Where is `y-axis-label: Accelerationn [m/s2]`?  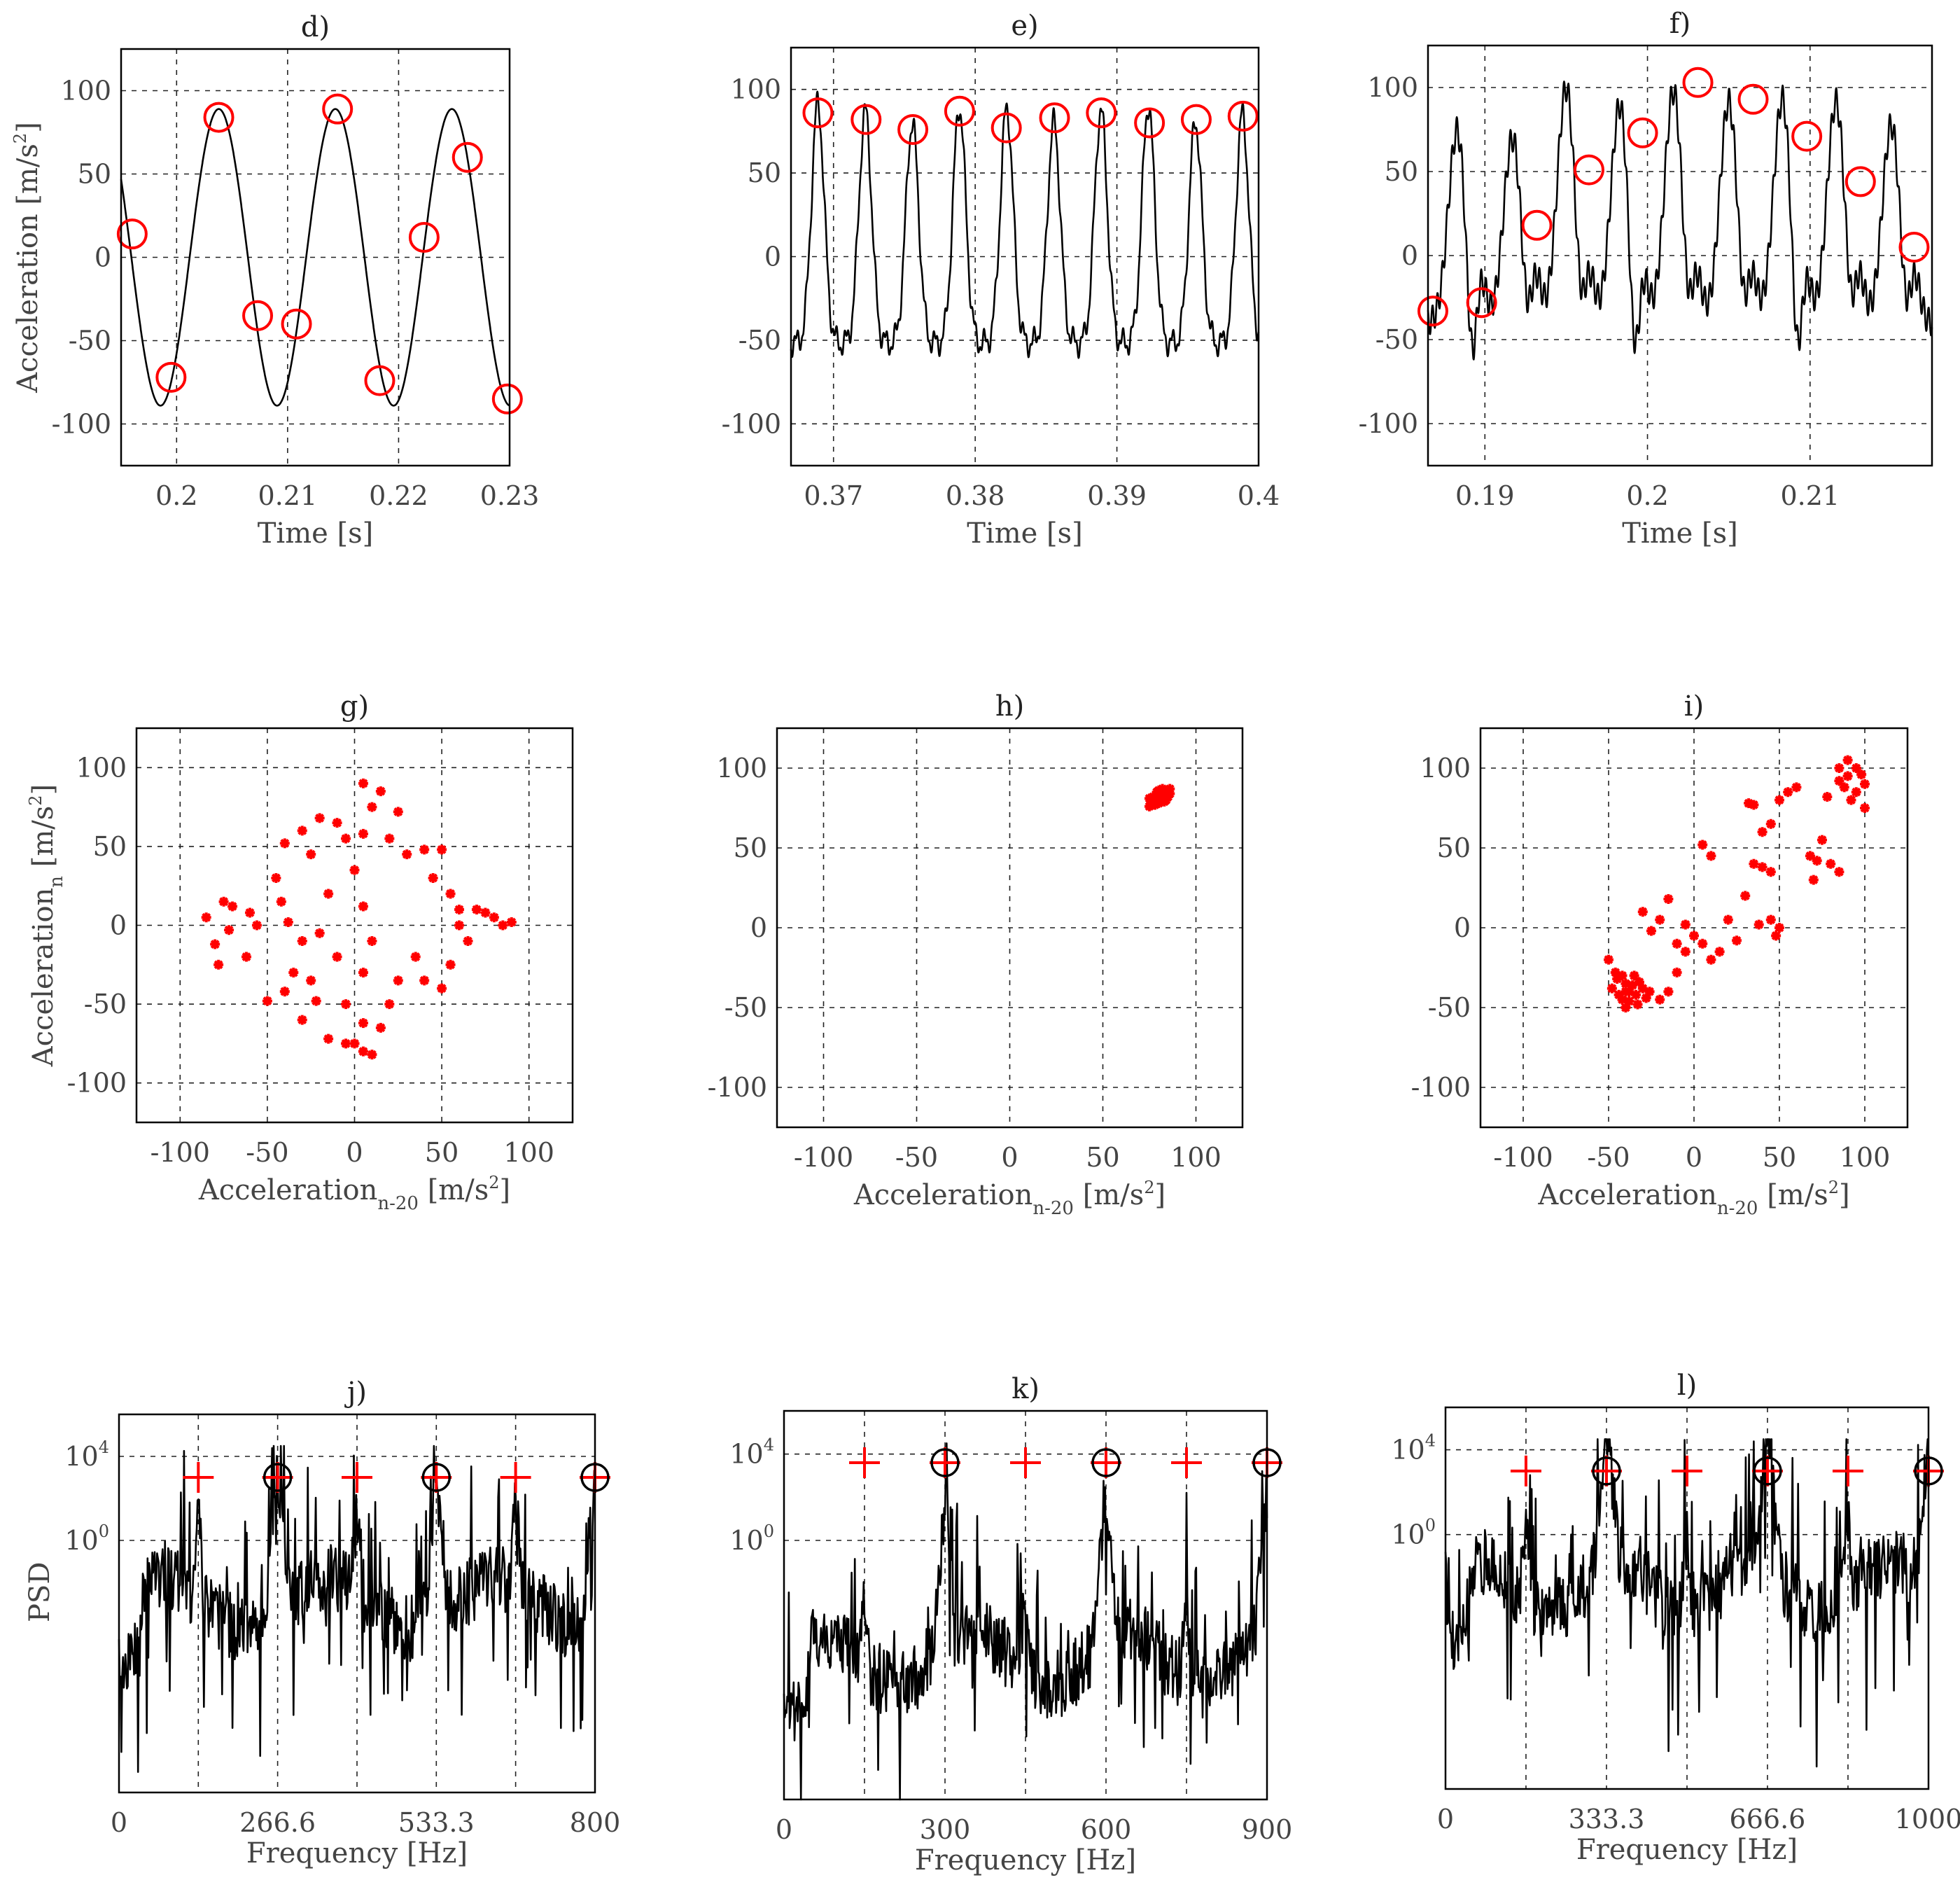 y-axis-label: Accelerationn [m/s2] is located at coordinates (46, 926).